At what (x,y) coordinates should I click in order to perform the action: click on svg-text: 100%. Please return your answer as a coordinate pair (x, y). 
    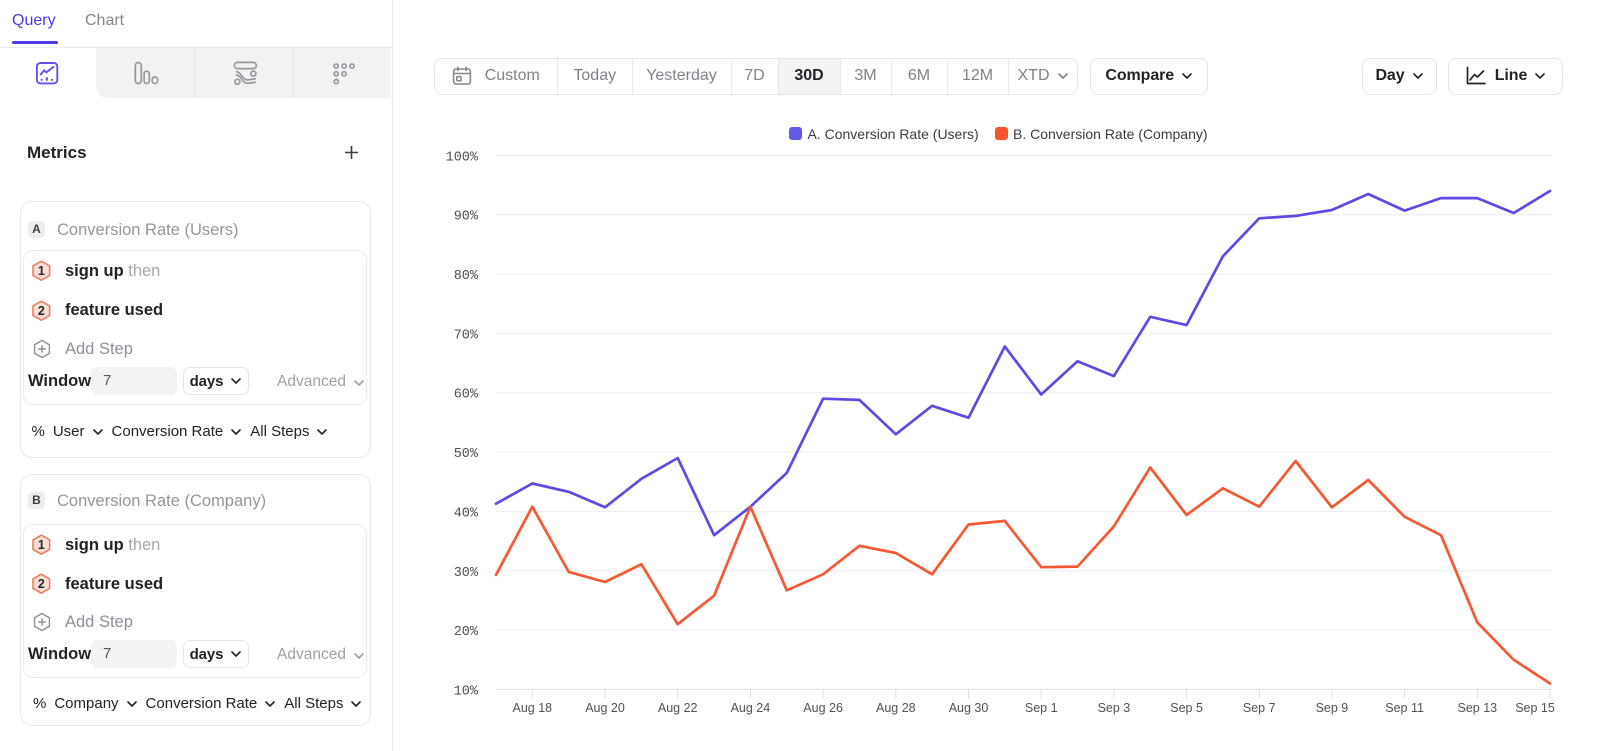
    Looking at the image, I should click on (462, 157).